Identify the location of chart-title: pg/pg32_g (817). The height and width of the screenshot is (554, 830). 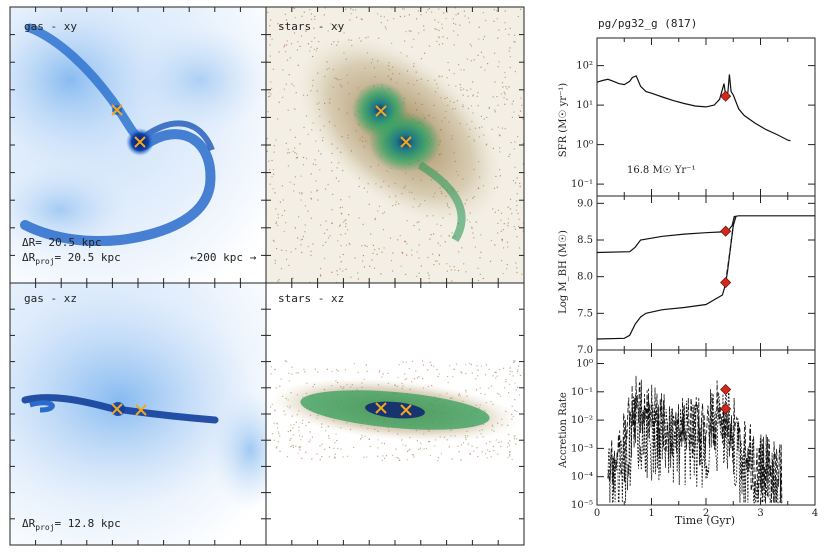
(647, 23).